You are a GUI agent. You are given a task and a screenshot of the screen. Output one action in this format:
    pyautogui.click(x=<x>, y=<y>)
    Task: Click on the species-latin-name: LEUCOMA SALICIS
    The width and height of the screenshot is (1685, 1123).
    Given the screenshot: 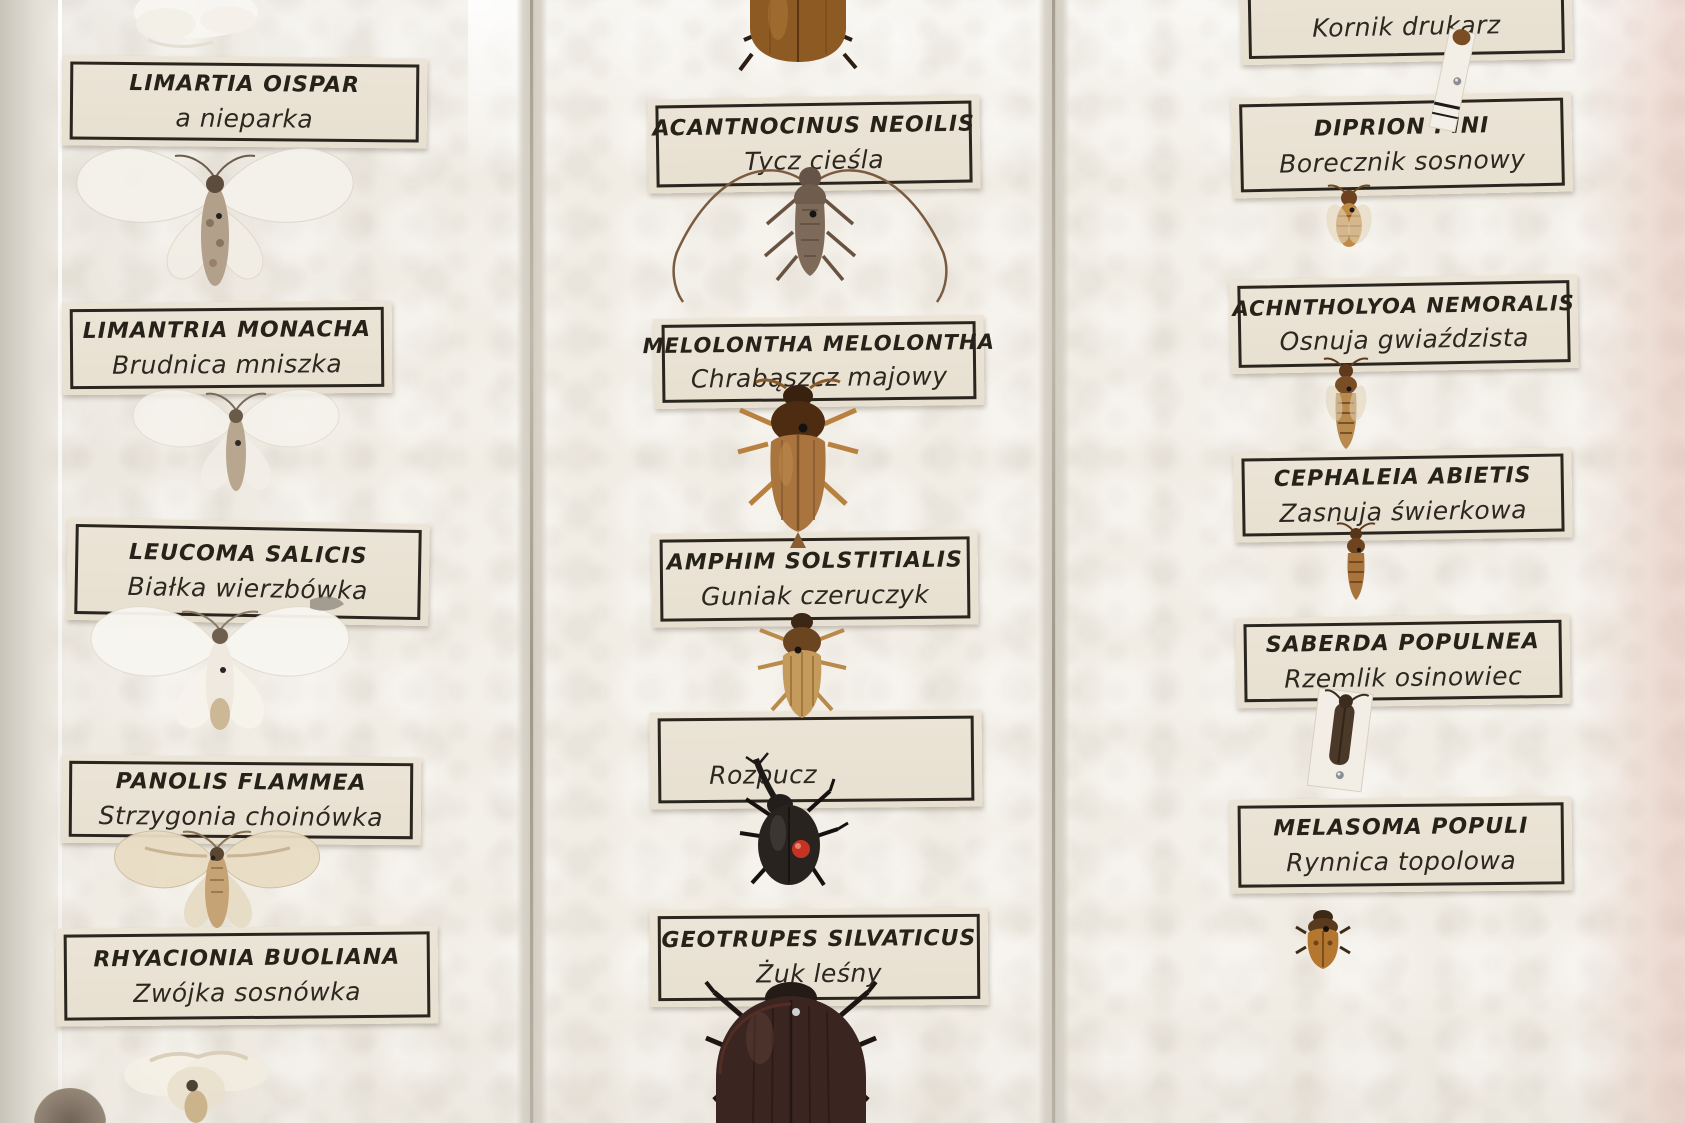 What is the action you would take?
    pyautogui.click(x=248, y=554)
    